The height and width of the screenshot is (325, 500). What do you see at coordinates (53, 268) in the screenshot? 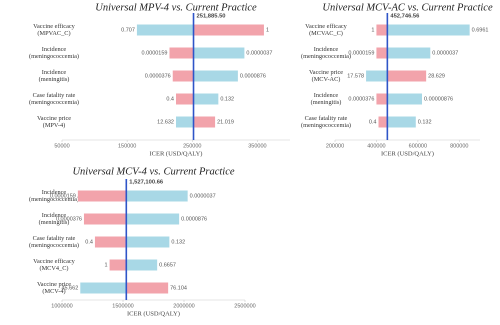
I see `category-label: (MCV4_C)` at bounding box center [53, 268].